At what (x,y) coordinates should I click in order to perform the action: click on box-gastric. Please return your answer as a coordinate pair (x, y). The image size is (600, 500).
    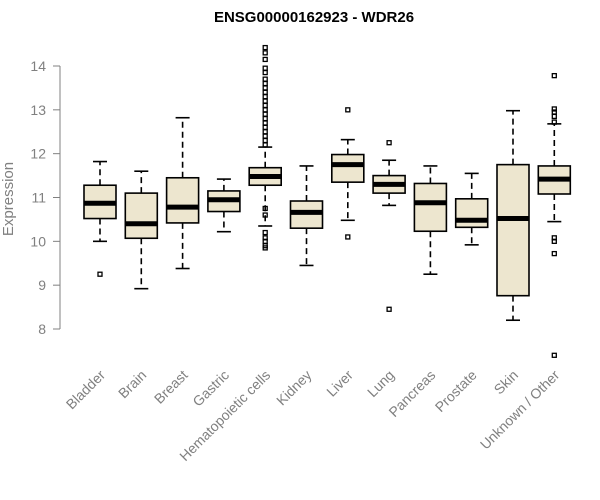
    Looking at the image, I should click on (224, 205).